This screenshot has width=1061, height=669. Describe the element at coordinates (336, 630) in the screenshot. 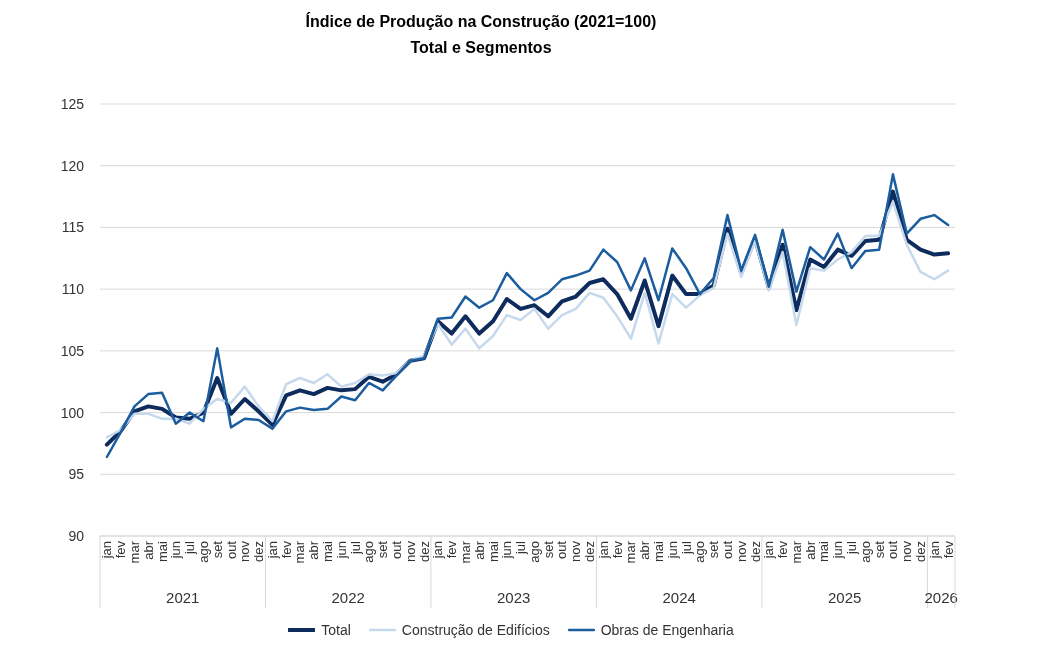

I see `legend-label: Total` at that location.